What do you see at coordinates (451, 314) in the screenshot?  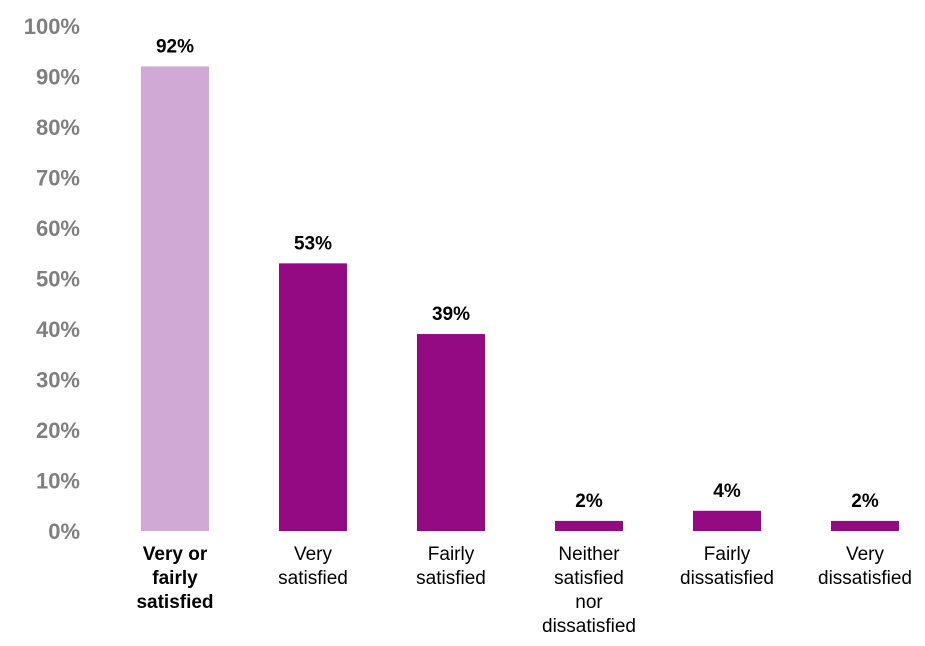 I see `data-label: 39%` at bounding box center [451, 314].